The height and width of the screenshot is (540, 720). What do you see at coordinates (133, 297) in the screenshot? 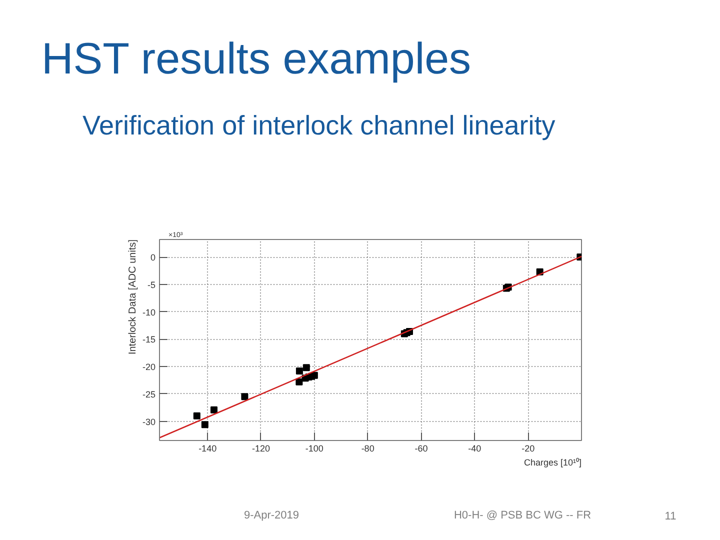
I see `y-axis-title: Interlock Data [ADC units]` at bounding box center [133, 297].